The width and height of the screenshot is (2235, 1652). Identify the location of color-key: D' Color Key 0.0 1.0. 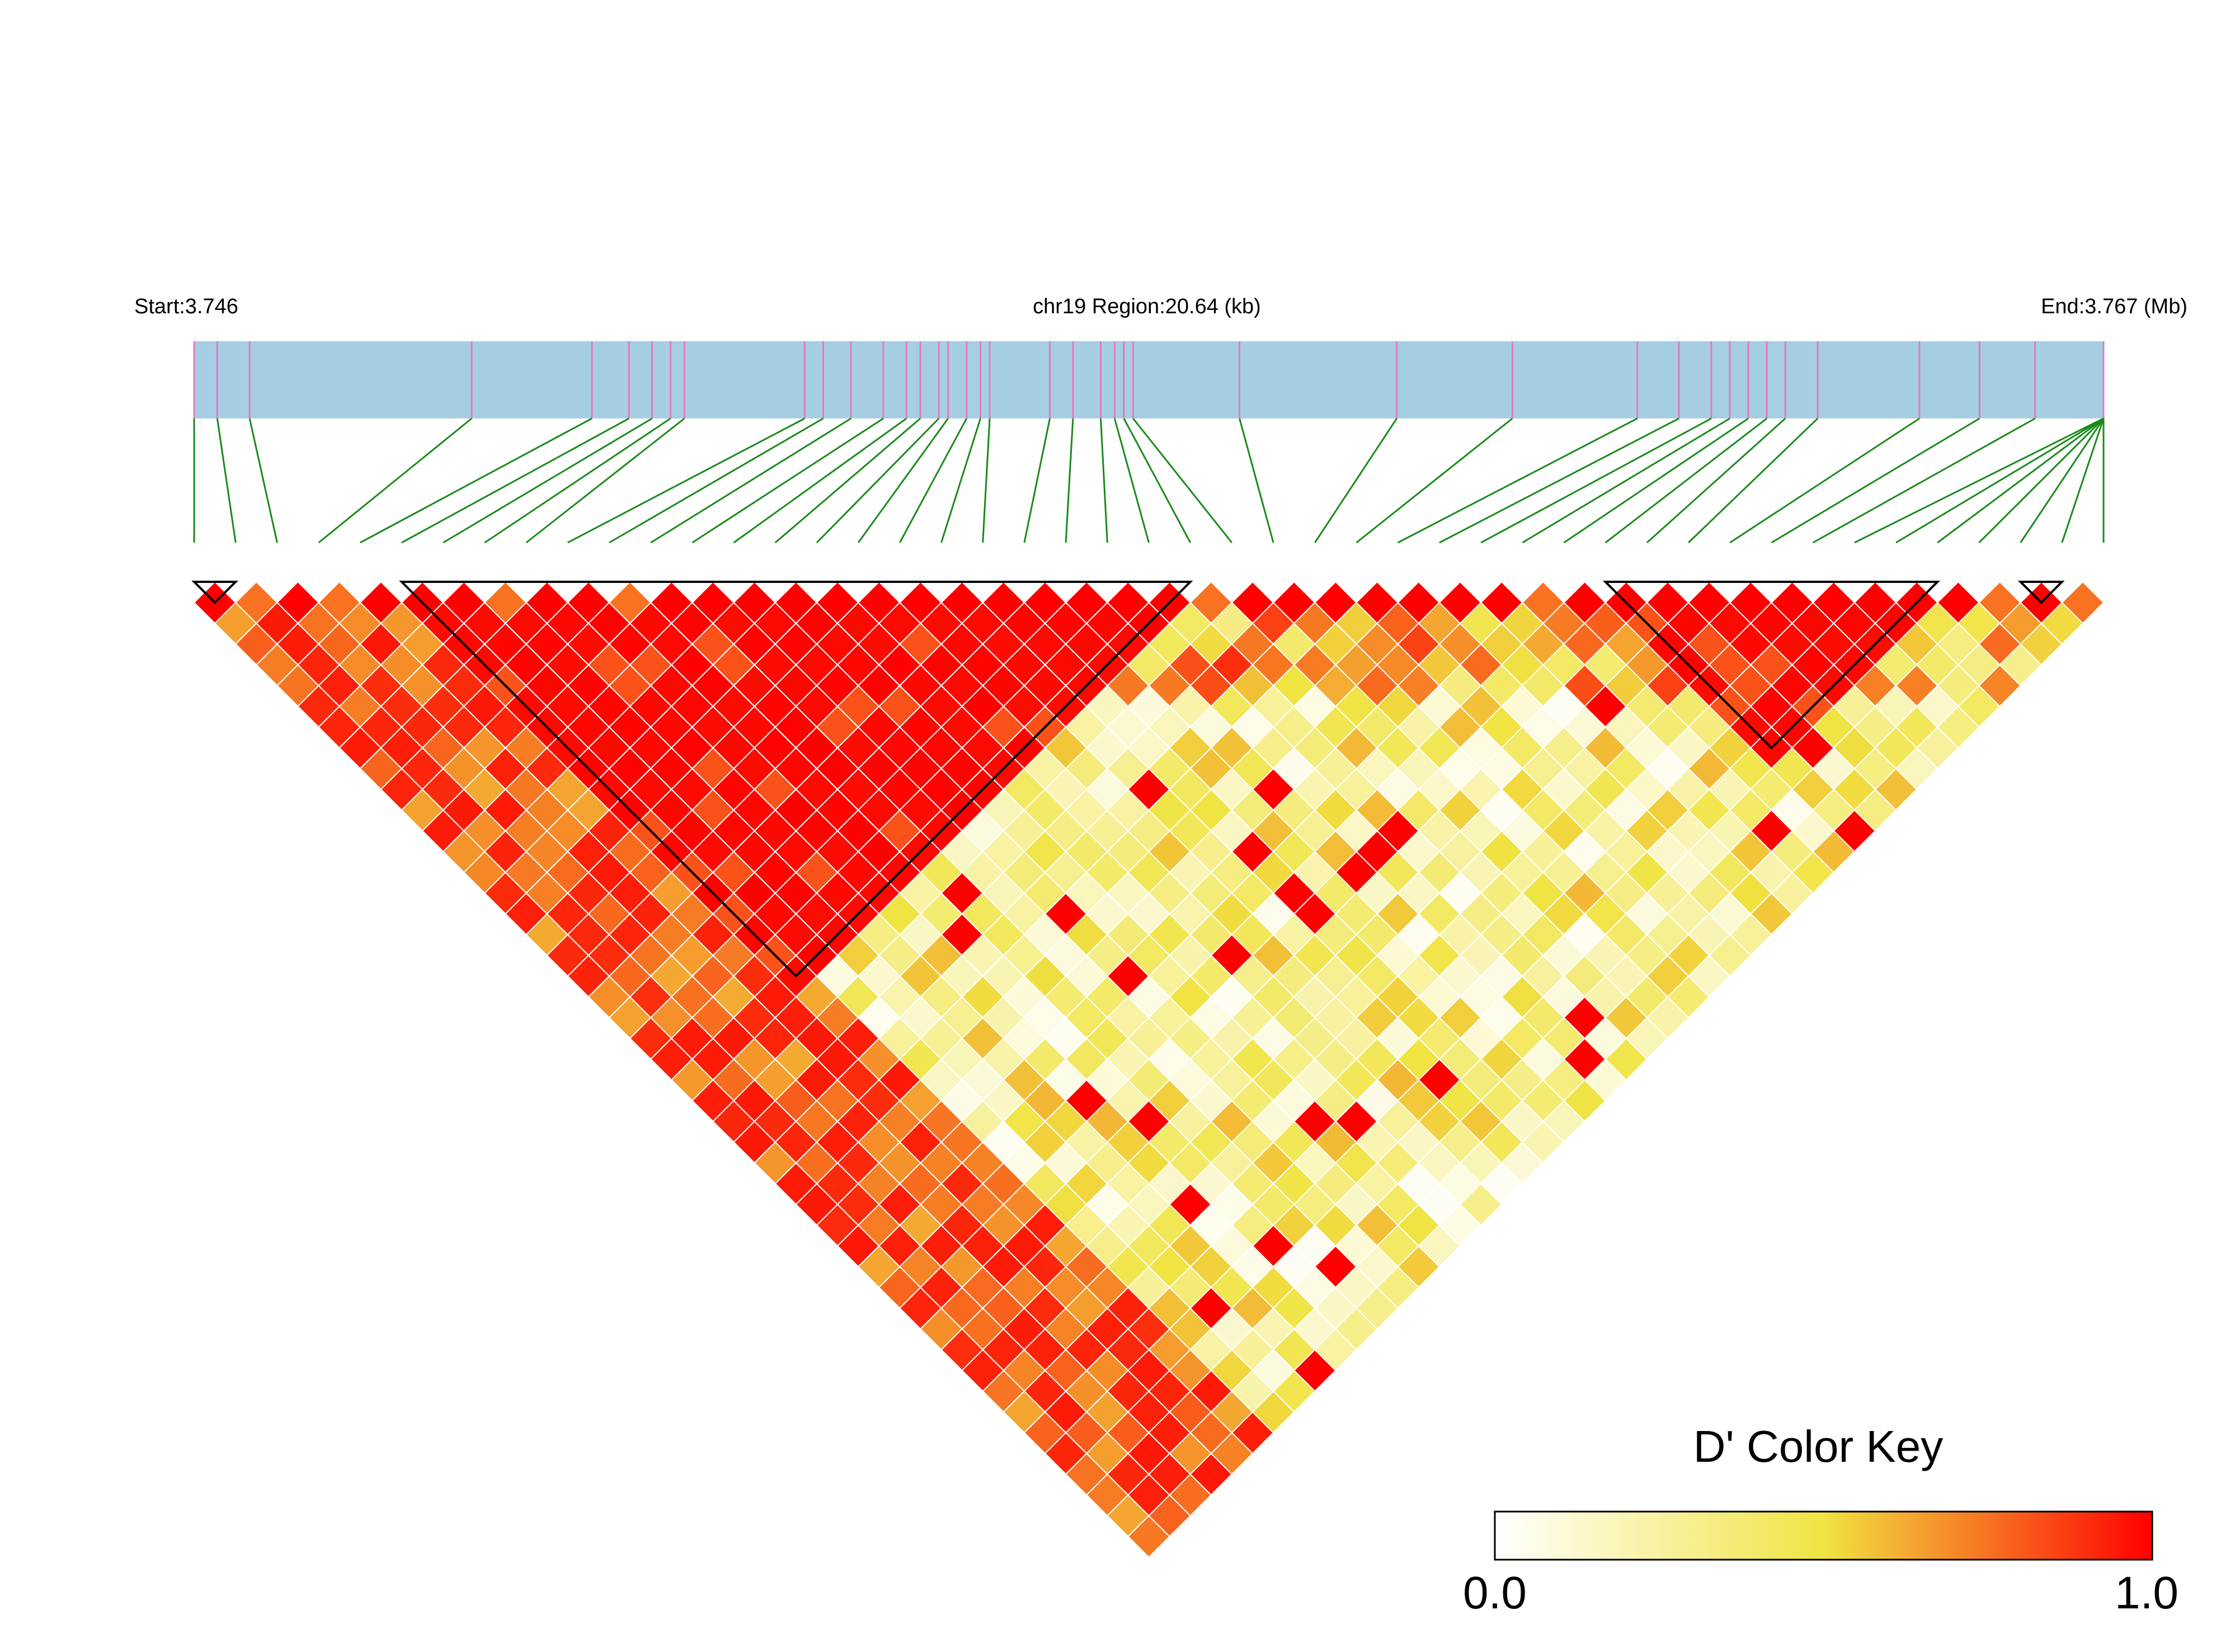
(1820, 1520).